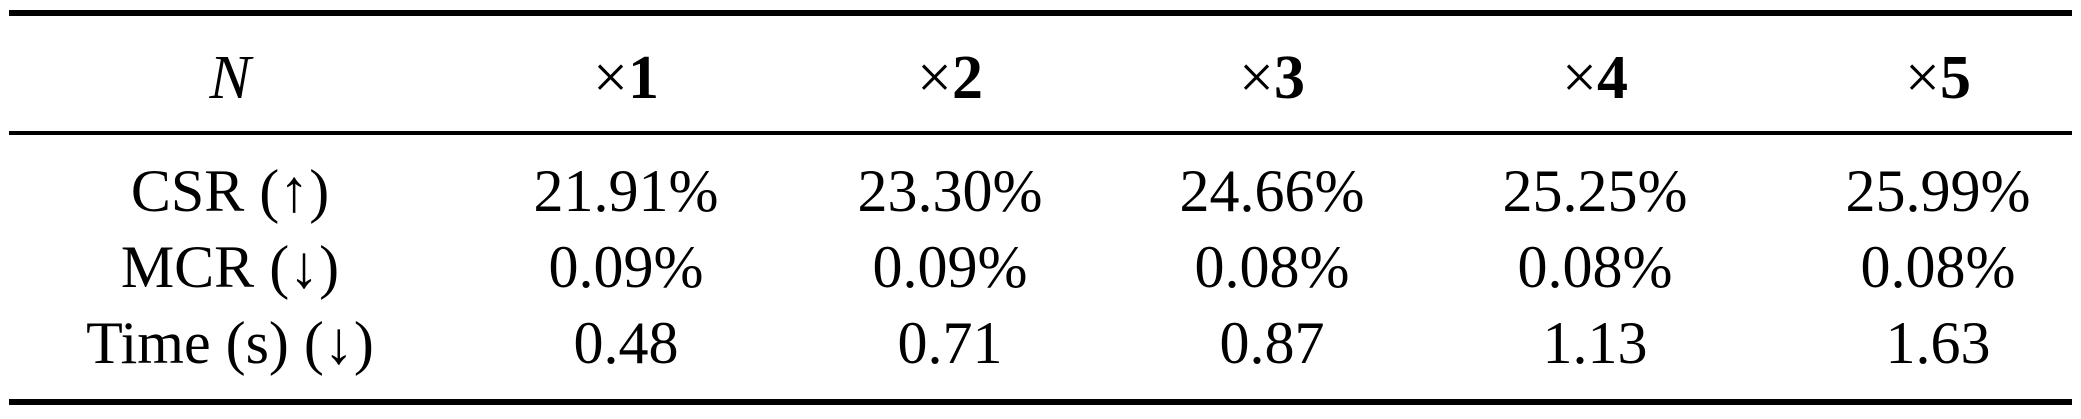  What do you see at coordinates (230, 343) in the screenshot?
I see `row-label: Time (s) (↓)` at bounding box center [230, 343].